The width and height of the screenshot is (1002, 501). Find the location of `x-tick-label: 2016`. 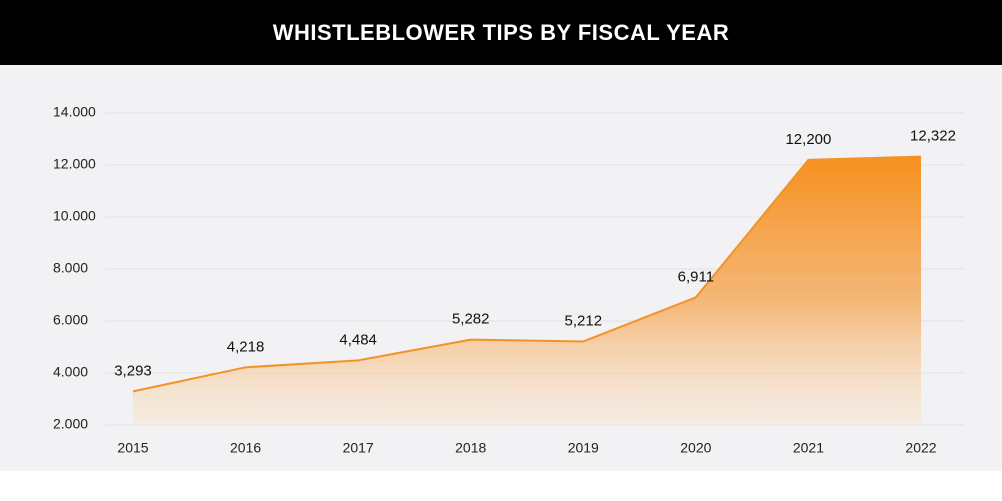

x-tick-label: 2016 is located at coordinates (245, 448).